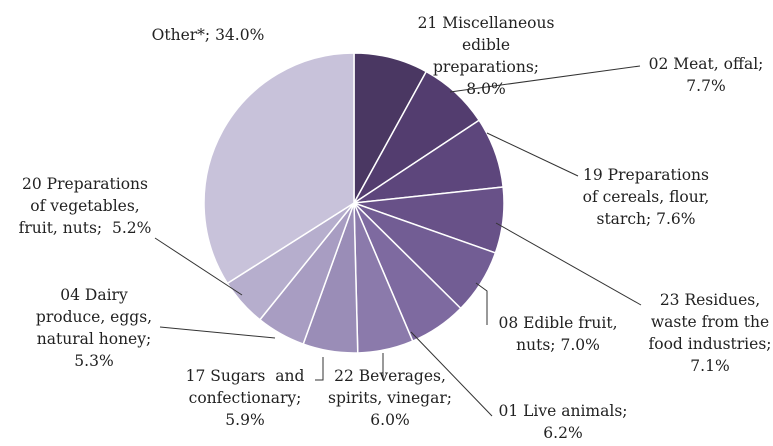  I want to click on slice-label-line: 22 Beverages,, so click(390, 376).